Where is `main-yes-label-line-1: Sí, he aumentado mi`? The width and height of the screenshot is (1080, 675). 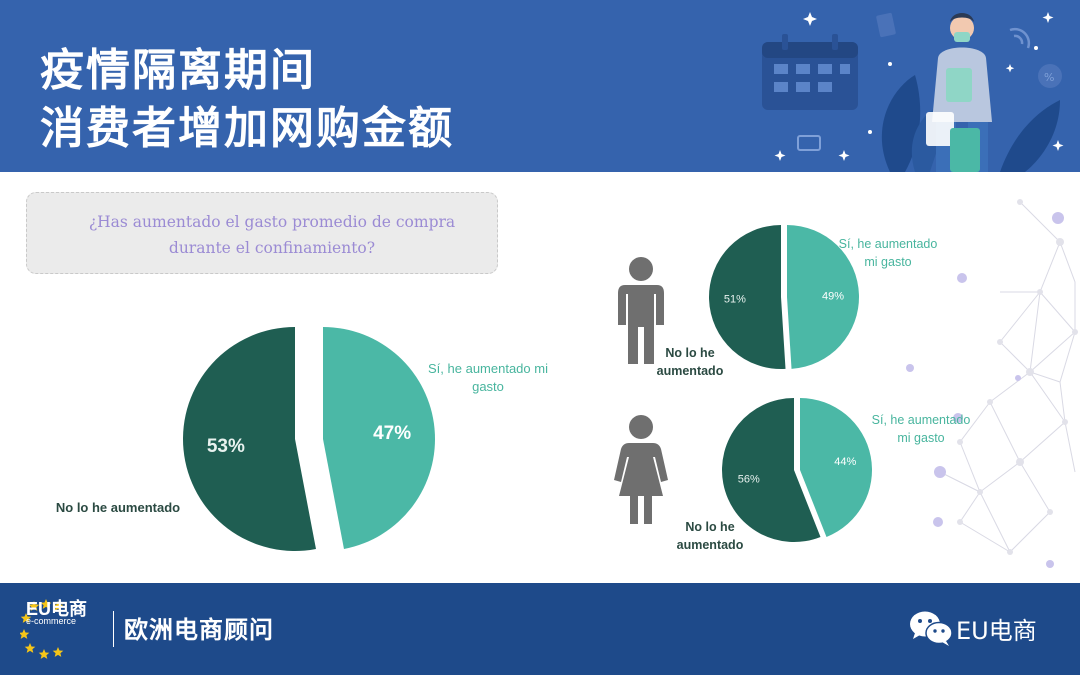 main-yes-label-line-1: Sí, he aumentado mi is located at coordinates (488, 368).